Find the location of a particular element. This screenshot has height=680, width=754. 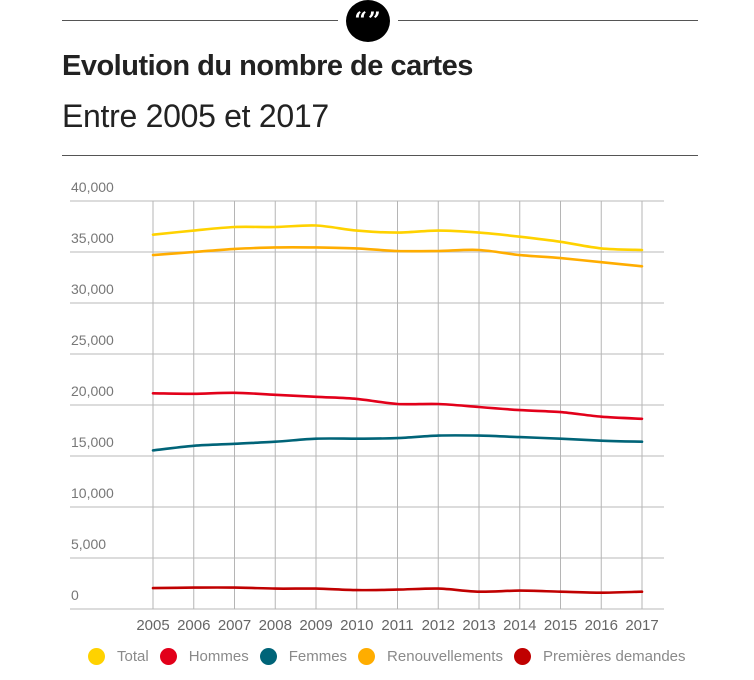

legend-item-femmes: Femmes is located at coordinates (303, 656).